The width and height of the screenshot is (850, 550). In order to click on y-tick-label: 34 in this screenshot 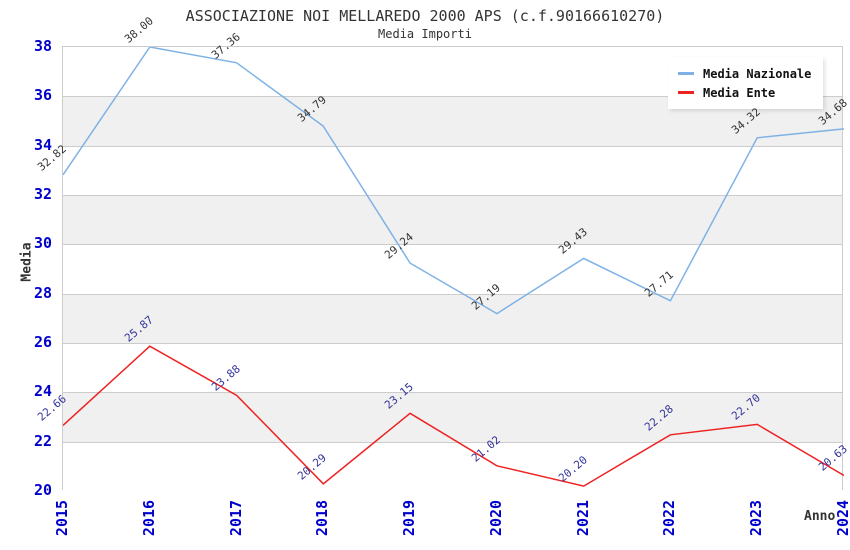, I will do `click(42, 144)`.